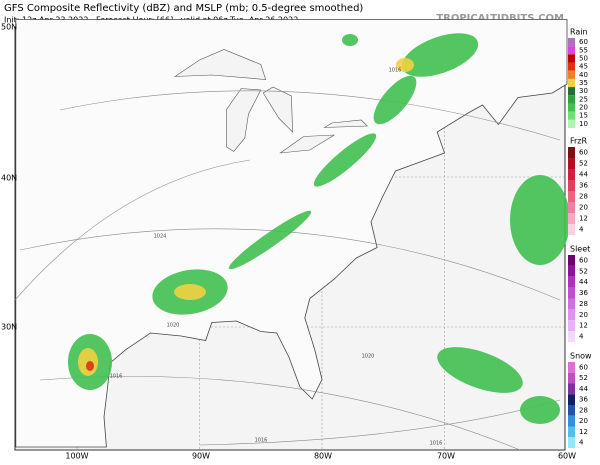  Describe the element at coordinates (583, 67) in the screenshot. I see `legend-label: 45` at that location.